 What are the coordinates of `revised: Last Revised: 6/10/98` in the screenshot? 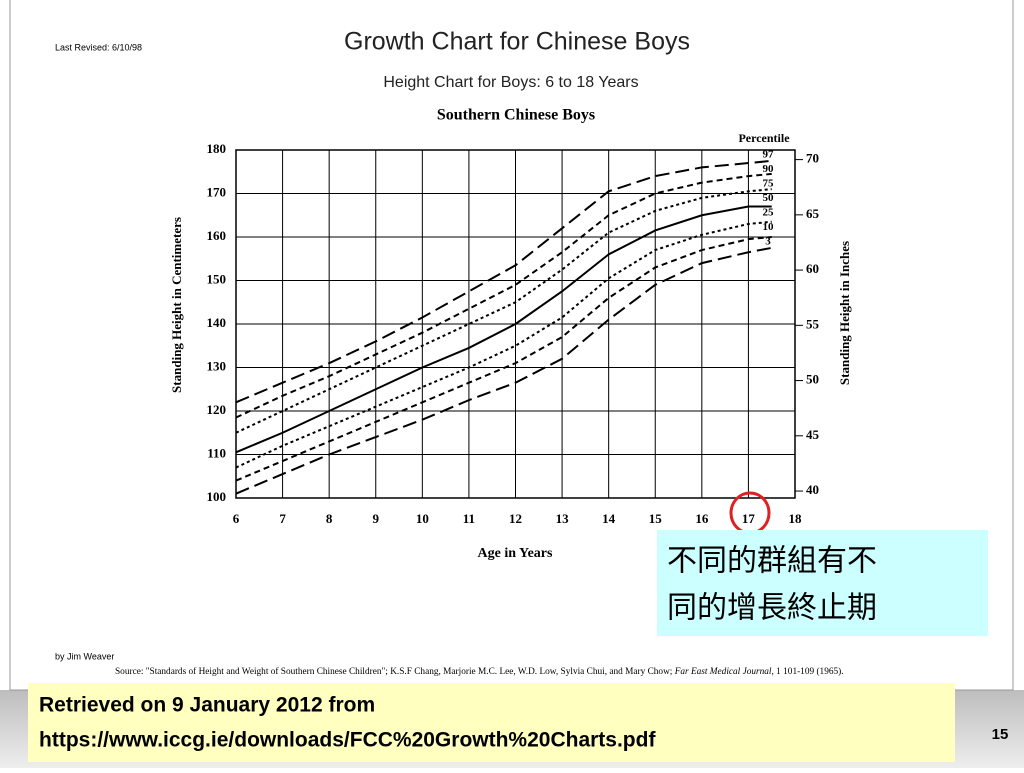 It's located at (98, 47).